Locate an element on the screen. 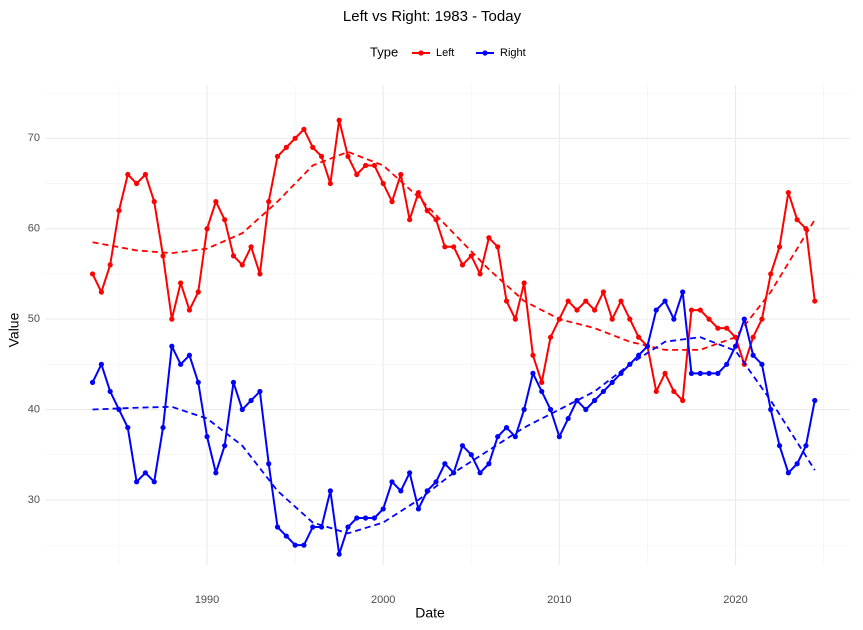  legend-swatch-point is located at coordinates (421, 53).